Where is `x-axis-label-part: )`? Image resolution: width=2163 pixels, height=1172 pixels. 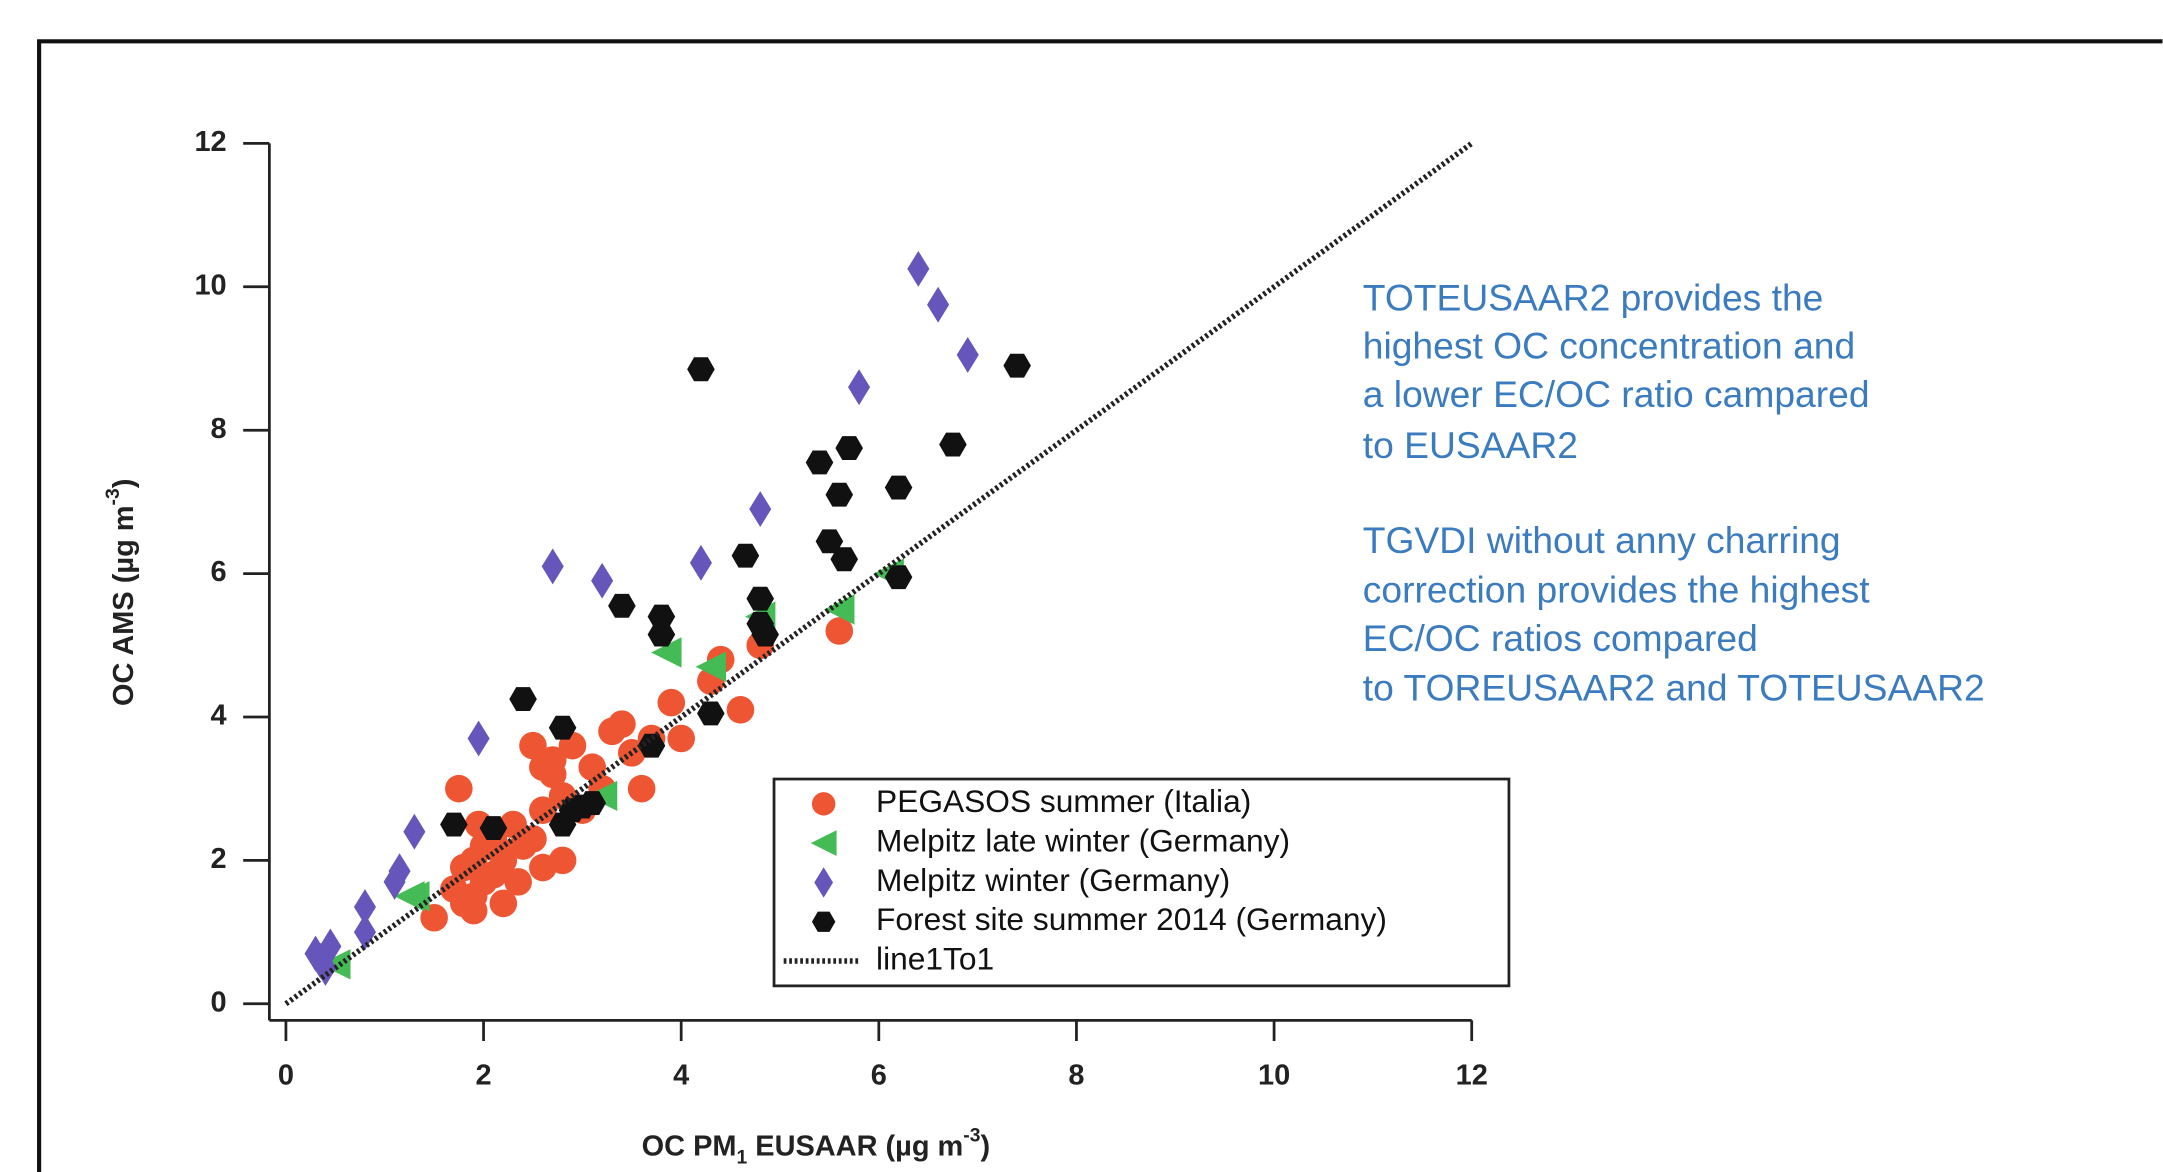 x-axis-label-part: ) is located at coordinates (985, 1146).